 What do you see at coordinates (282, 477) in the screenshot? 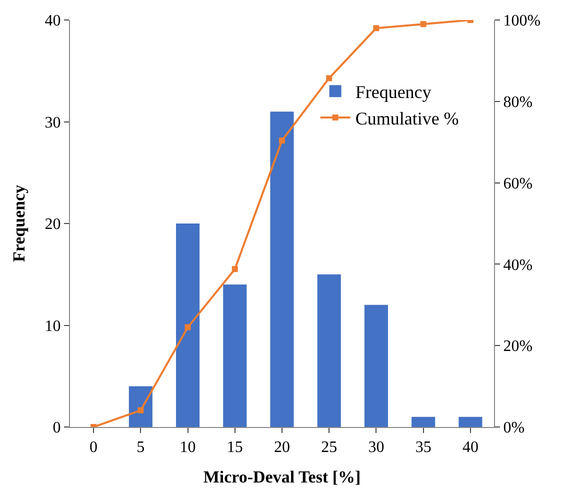
I see `x-axis-title: Micro-Deval Test [%]` at bounding box center [282, 477].